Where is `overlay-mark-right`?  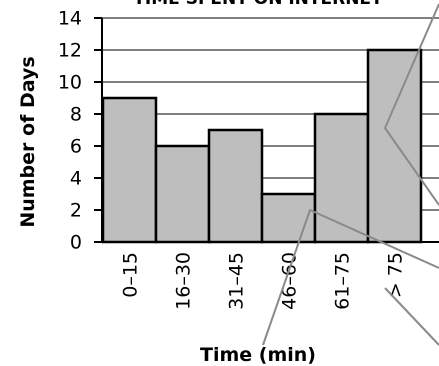
overlay-mark-right is located at coordinates (411, 104).